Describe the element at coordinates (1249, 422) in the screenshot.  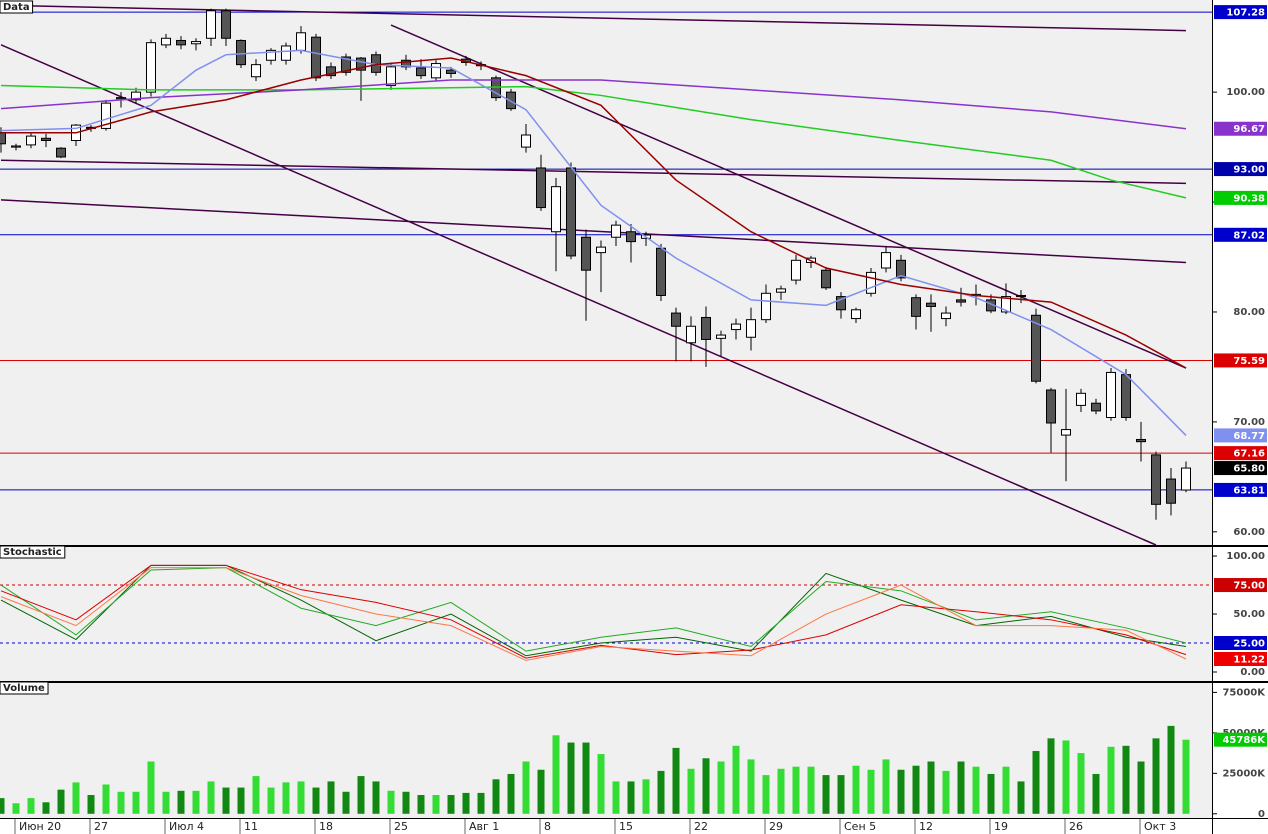
I see `y-tick-label: 70.00` at that location.